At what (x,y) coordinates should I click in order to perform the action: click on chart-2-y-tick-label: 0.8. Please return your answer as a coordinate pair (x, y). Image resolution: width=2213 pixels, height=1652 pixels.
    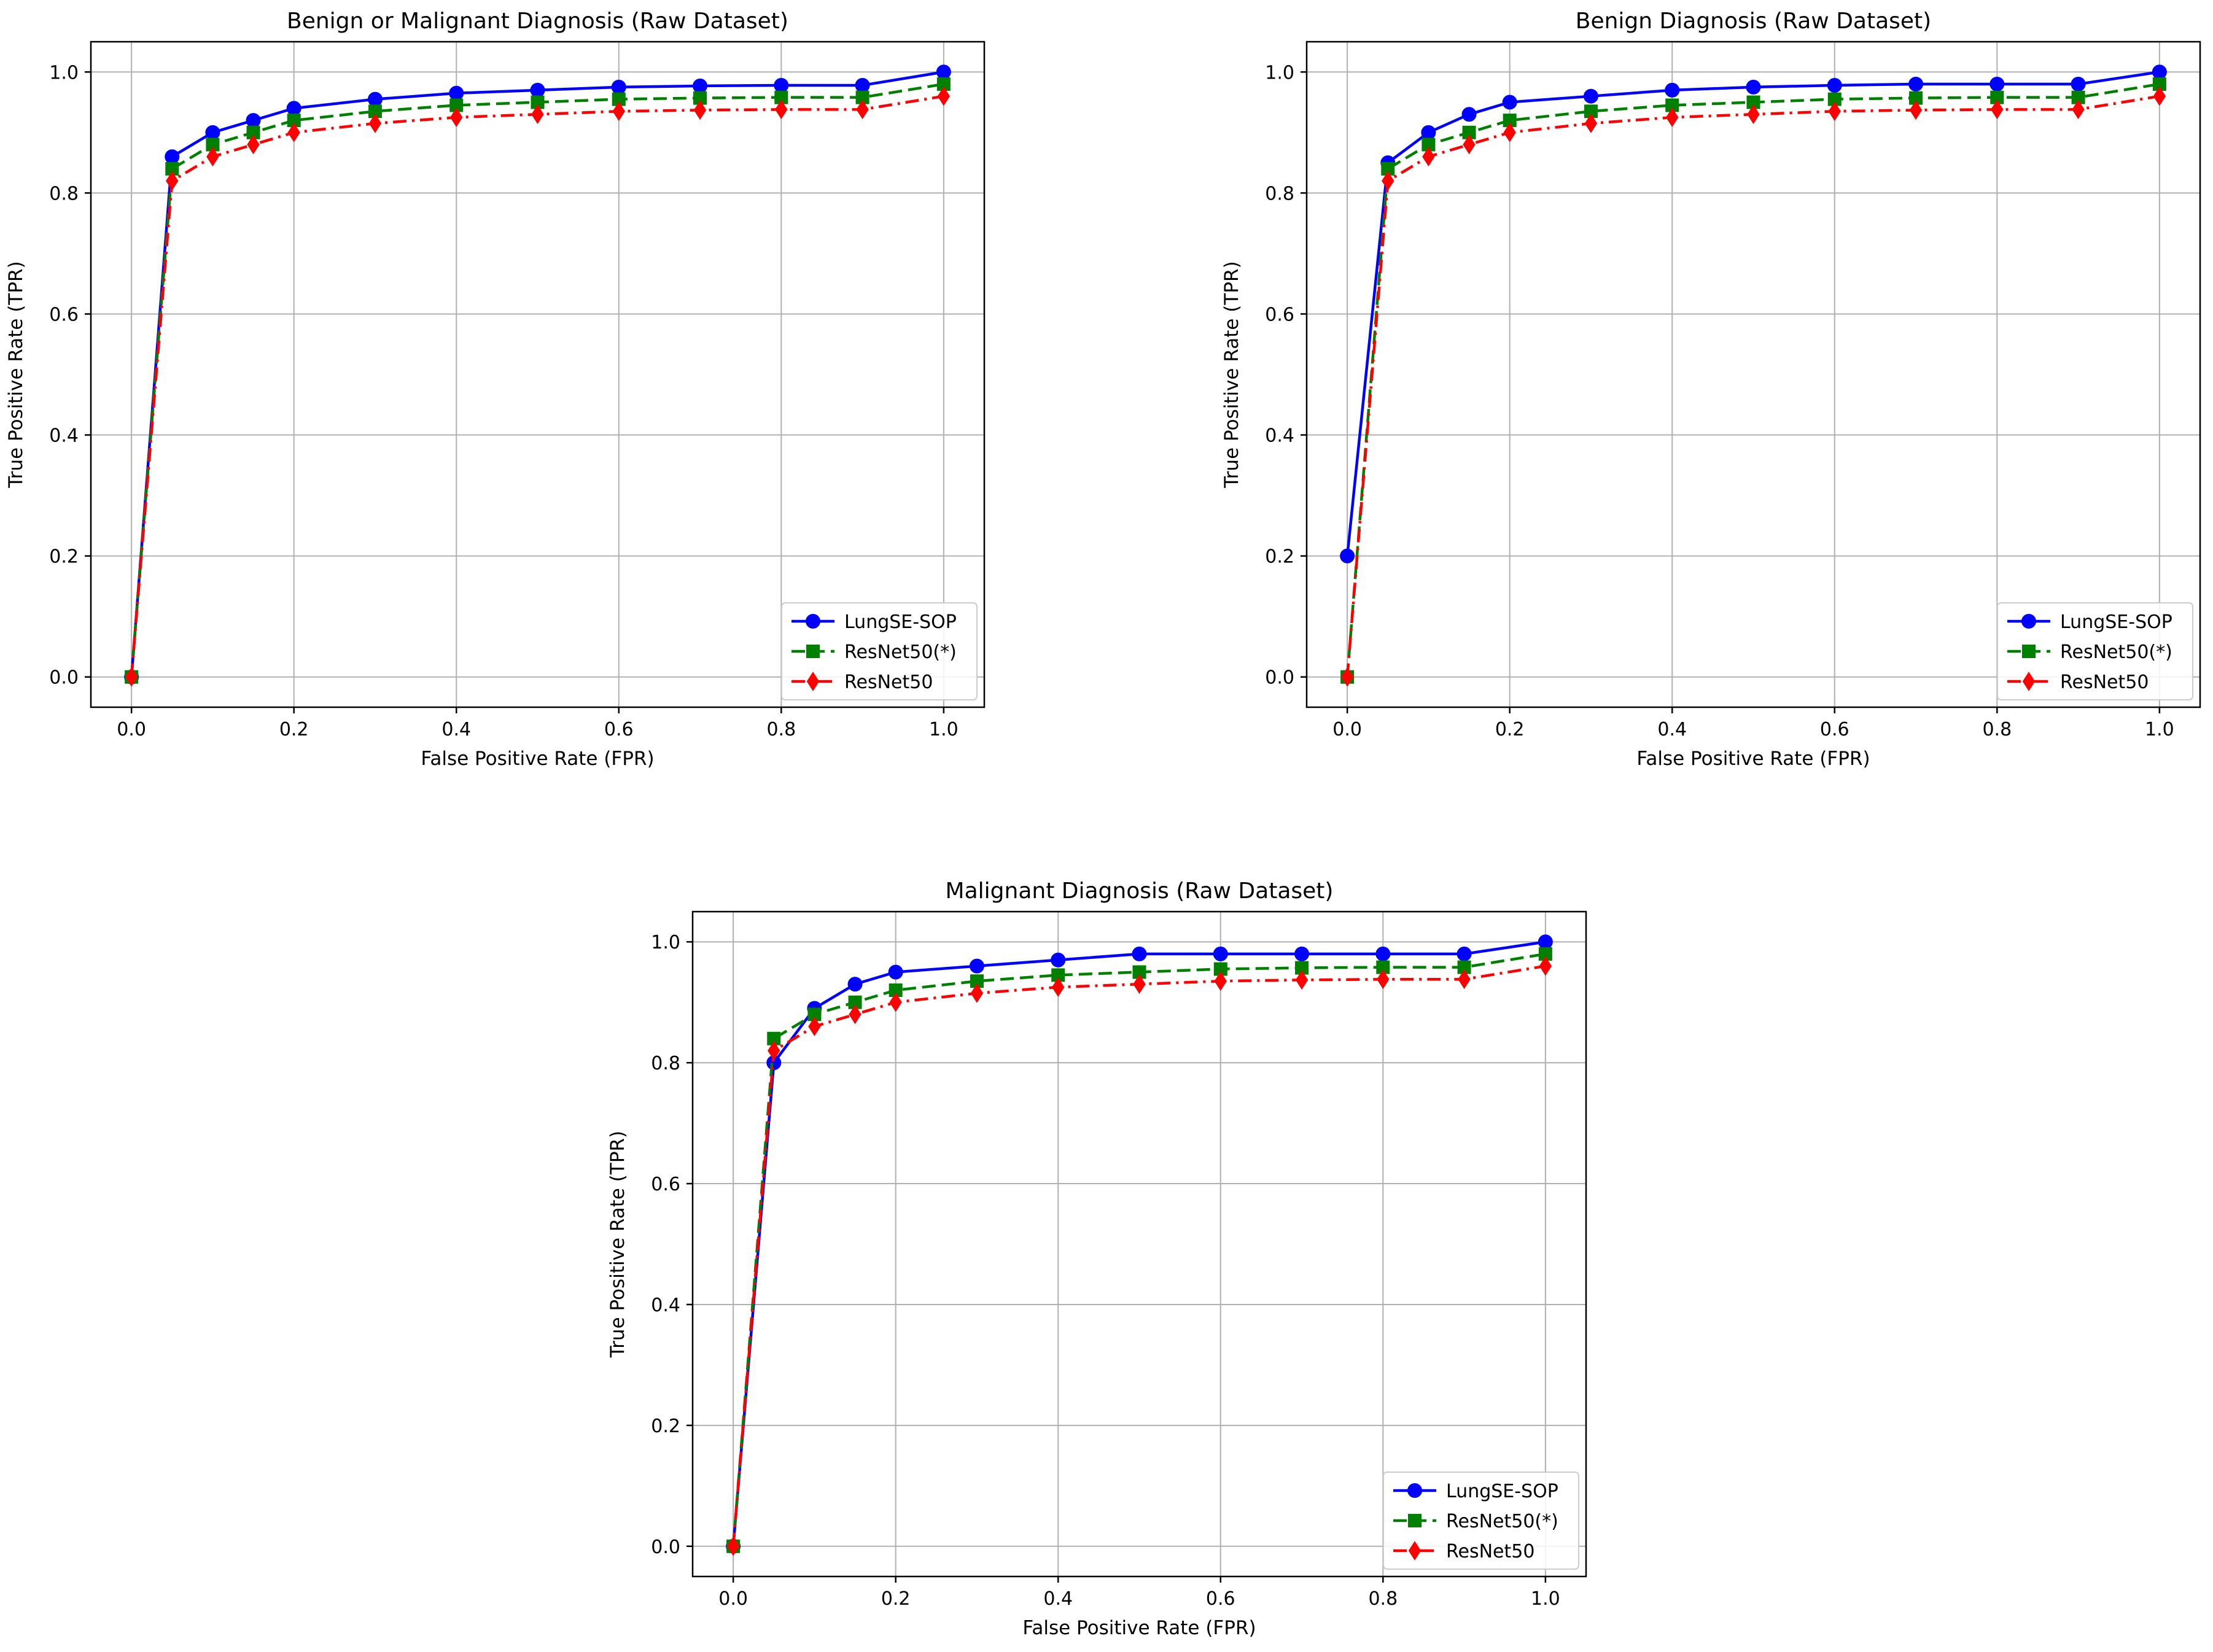
    Looking at the image, I should click on (1279, 194).